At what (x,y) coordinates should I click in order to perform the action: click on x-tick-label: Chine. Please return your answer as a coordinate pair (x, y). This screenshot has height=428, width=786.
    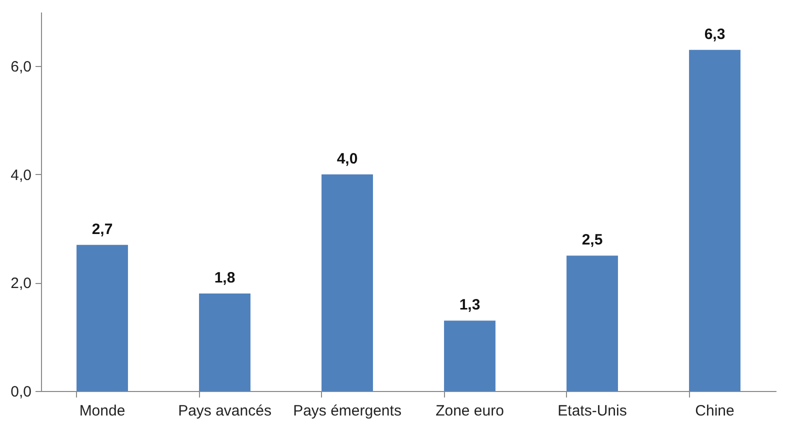
    Looking at the image, I should click on (714, 411).